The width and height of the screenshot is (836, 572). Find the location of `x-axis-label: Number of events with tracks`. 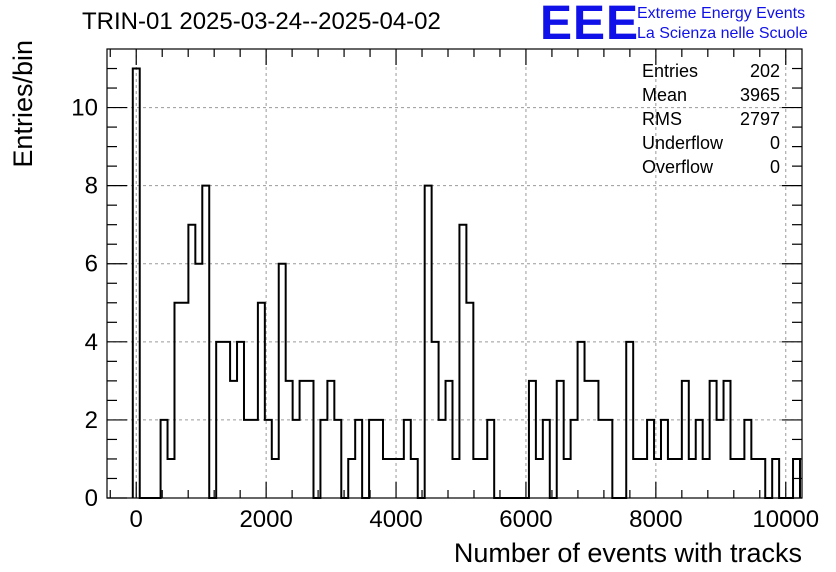

x-axis-label: Number of events with tracks is located at coordinates (628, 553).